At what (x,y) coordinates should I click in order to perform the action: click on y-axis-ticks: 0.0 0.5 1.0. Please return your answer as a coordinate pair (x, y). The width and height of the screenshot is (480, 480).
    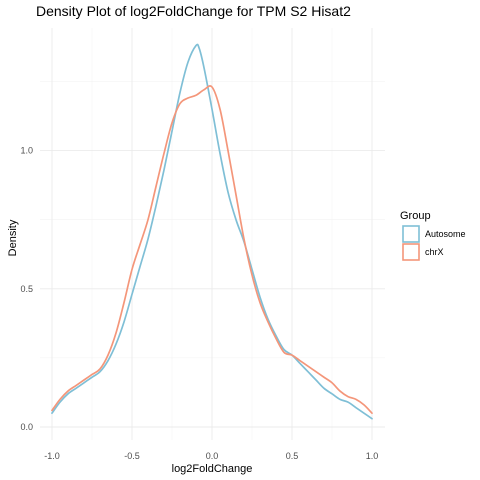
    Looking at the image, I should click on (26, 289).